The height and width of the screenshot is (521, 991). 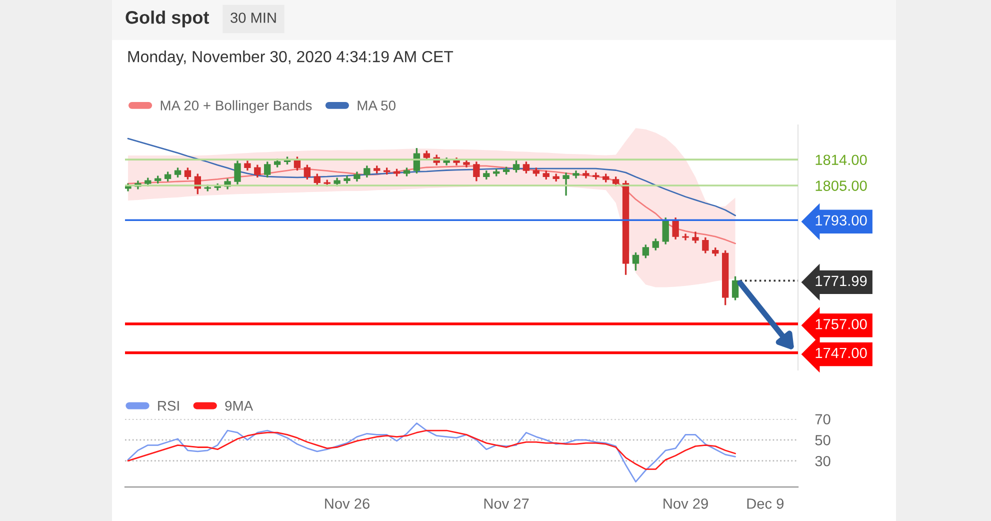 I want to click on legend-label: RSI, so click(x=168, y=405).